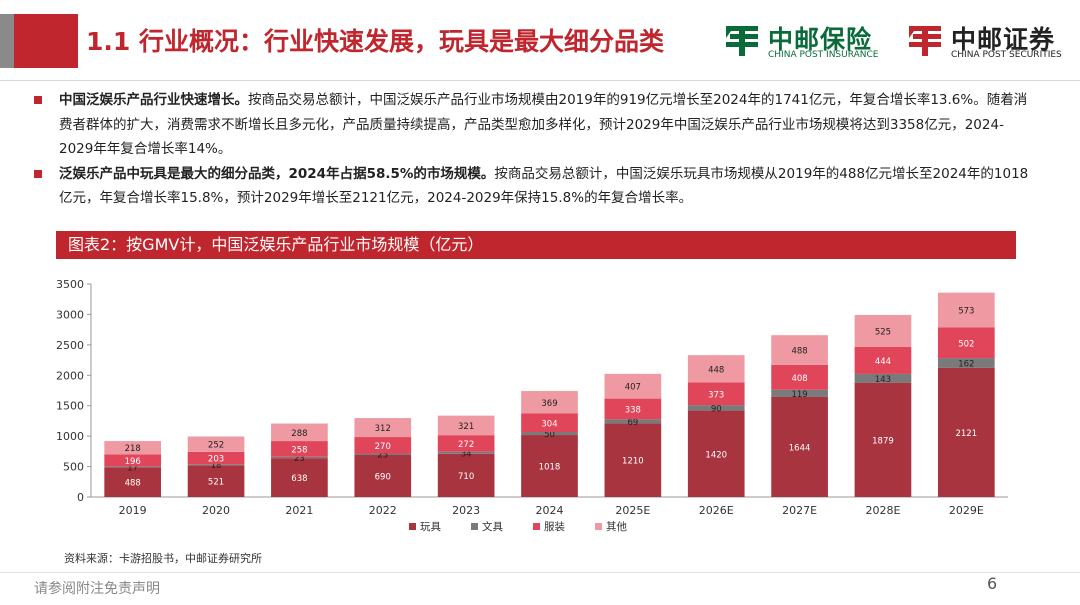 The height and width of the screenshot is (605, 1080). I want to click on data-label: 638, so click(299, 479).